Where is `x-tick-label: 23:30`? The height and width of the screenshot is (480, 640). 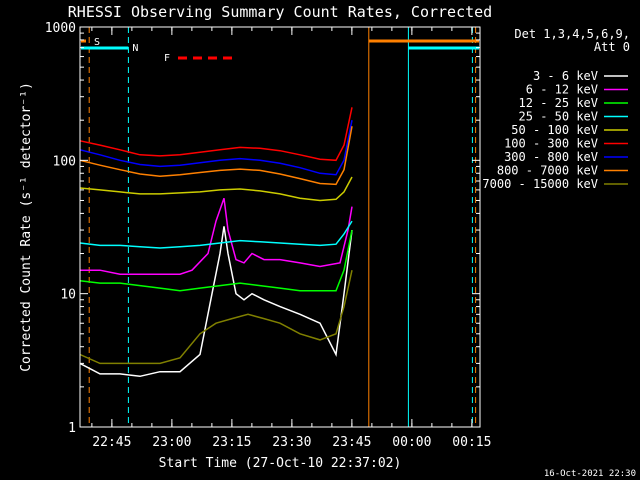 x-tick-label: 23:30 is located at coordinates (291, 442).